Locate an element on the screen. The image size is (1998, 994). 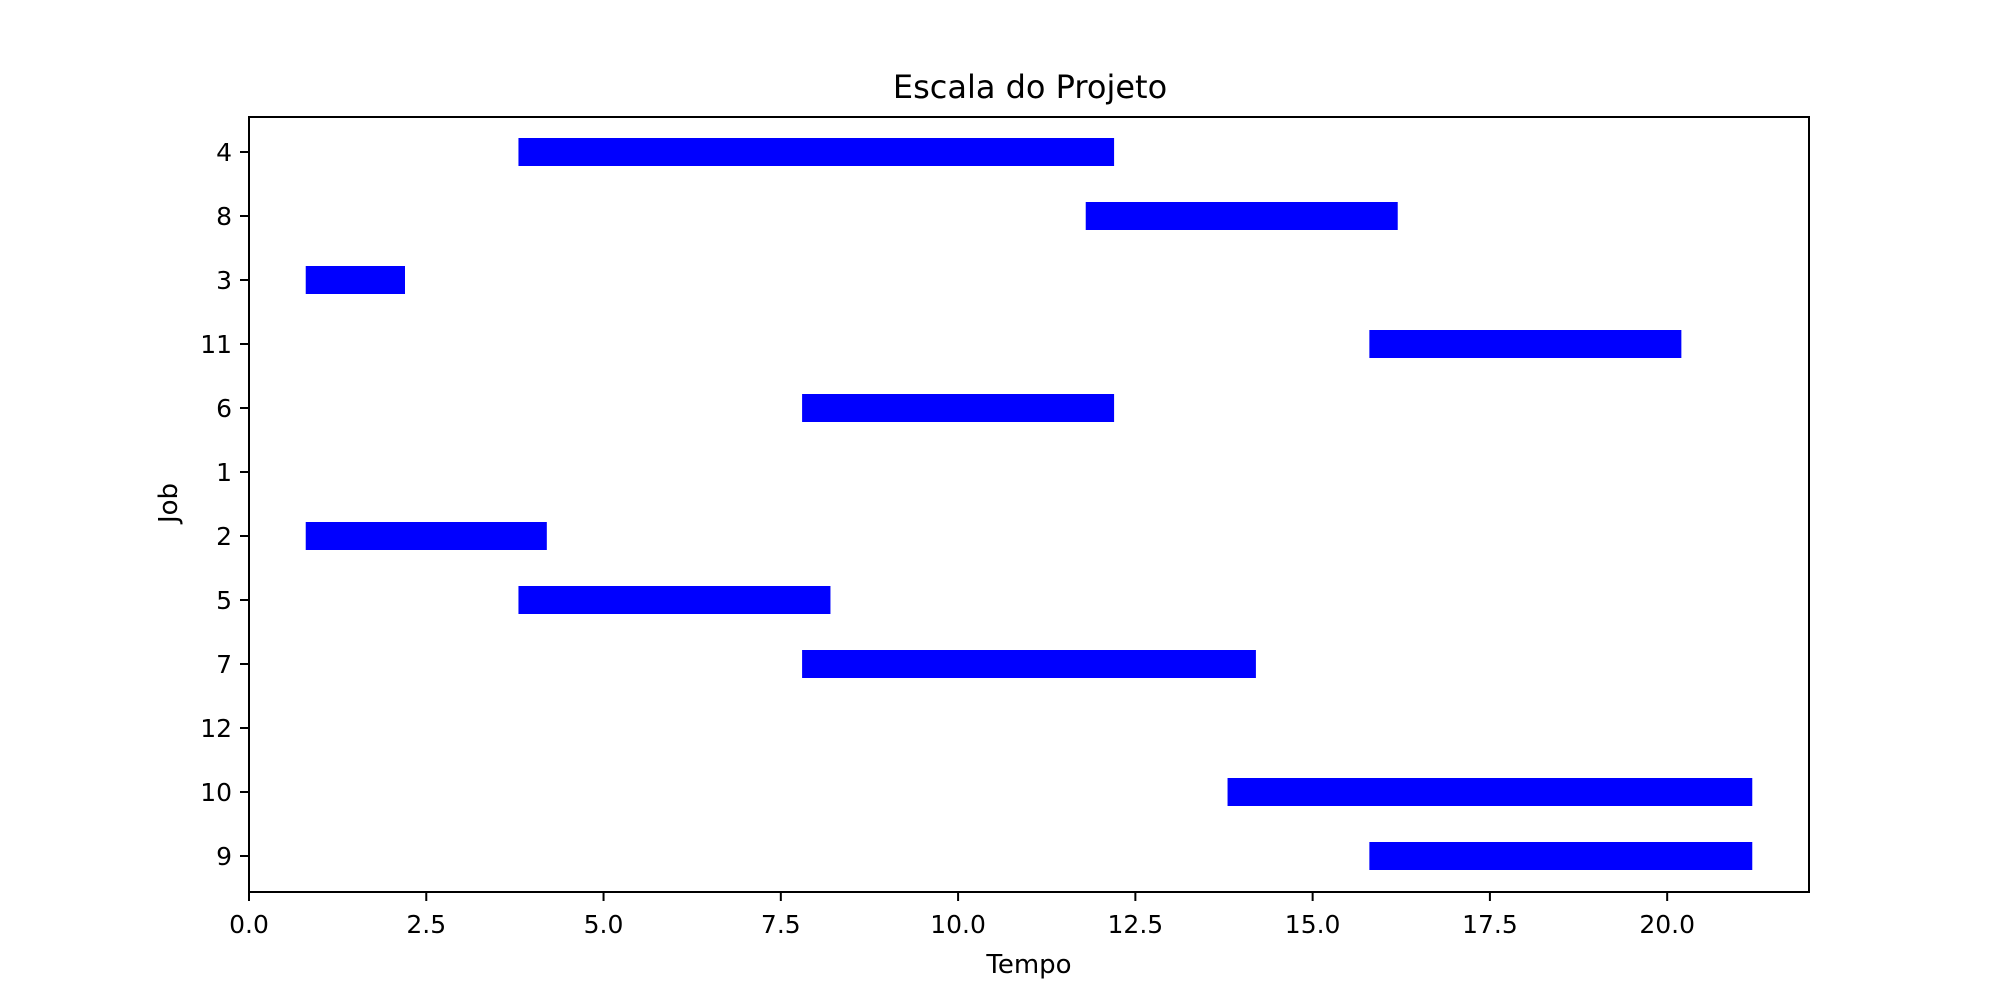
x-tick-label: 10.0 is located at coordinates (958, 924).